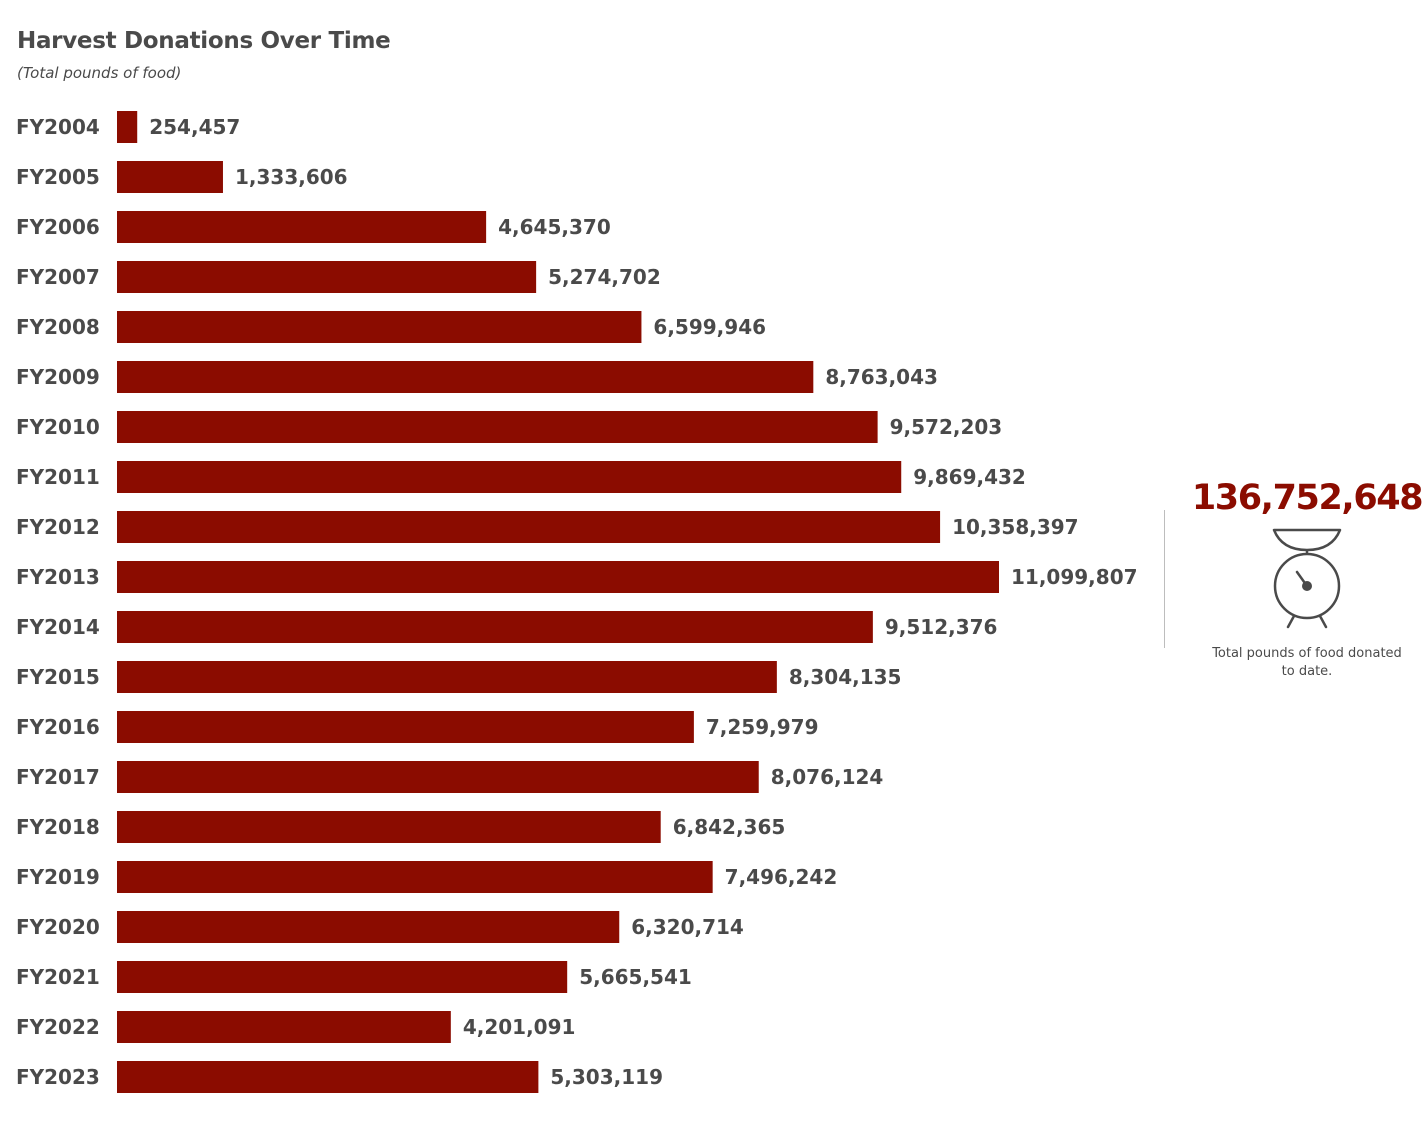 The image size is (1424, 1128). I want to click on value-label: 11,099,807, so click(1074, 577).